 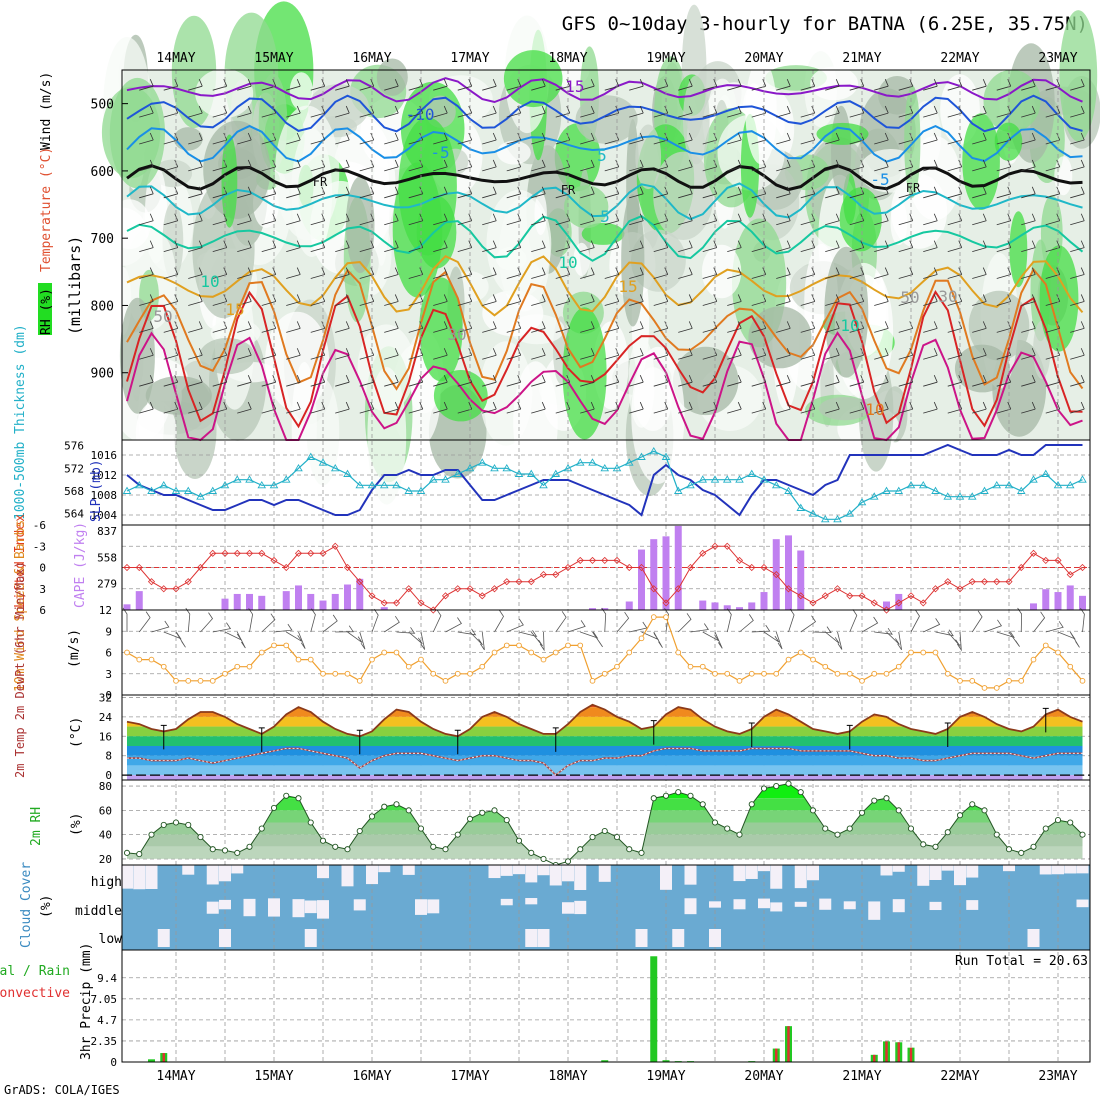 I want to click on isotherm-line, so click(x=604, y=178).